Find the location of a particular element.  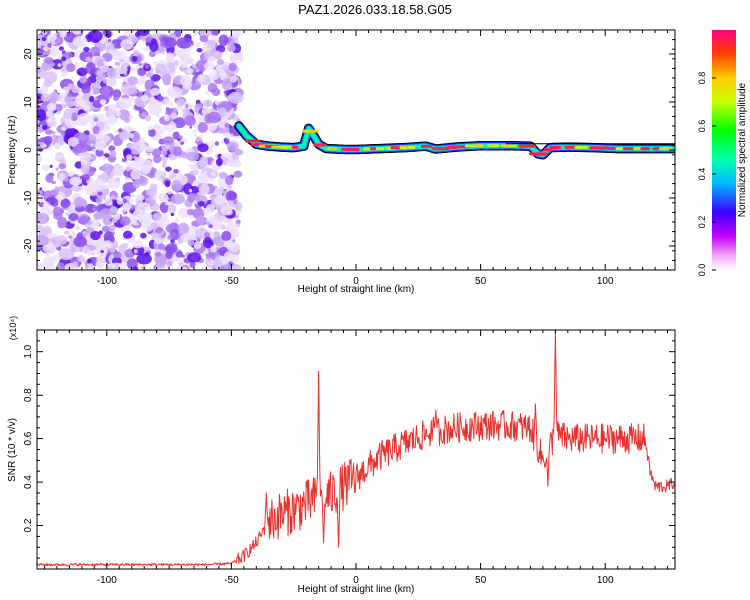

colorbar-tick-label: 0.6 is located at coordinates (702, 126).